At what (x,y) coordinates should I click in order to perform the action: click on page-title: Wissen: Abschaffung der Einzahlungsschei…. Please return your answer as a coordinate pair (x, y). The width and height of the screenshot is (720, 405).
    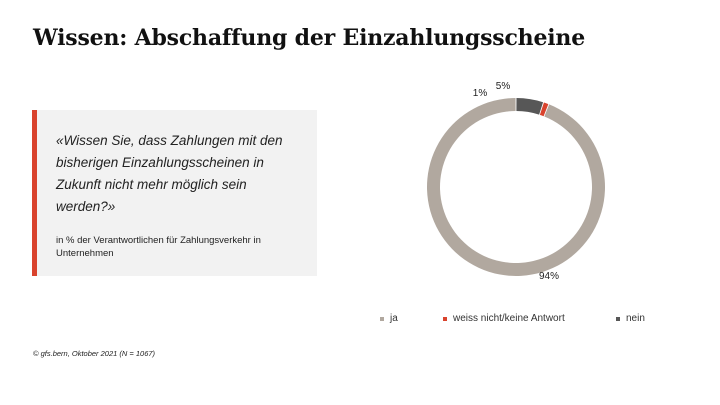
    Looking at the image, I should click on (309, 38).